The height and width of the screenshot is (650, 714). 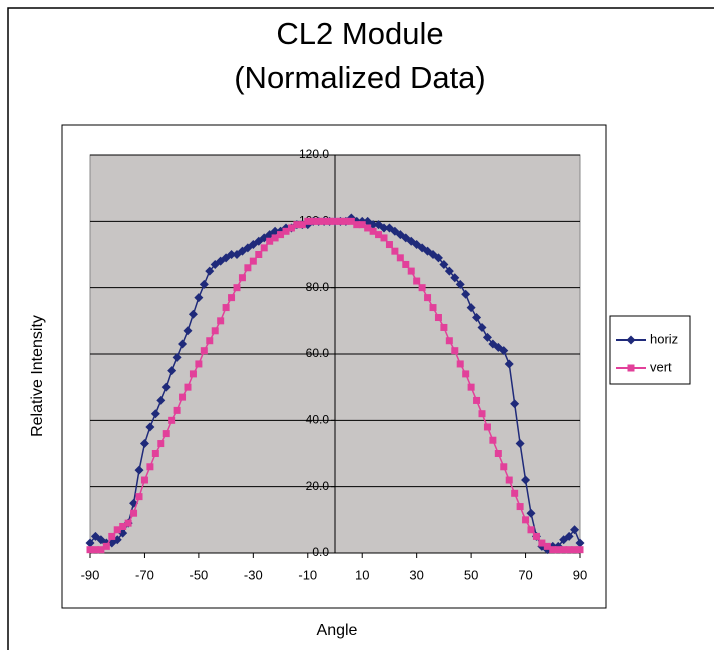 I want to click on chart-subtitle: (Normalized Data), so click(x=360, y=77).